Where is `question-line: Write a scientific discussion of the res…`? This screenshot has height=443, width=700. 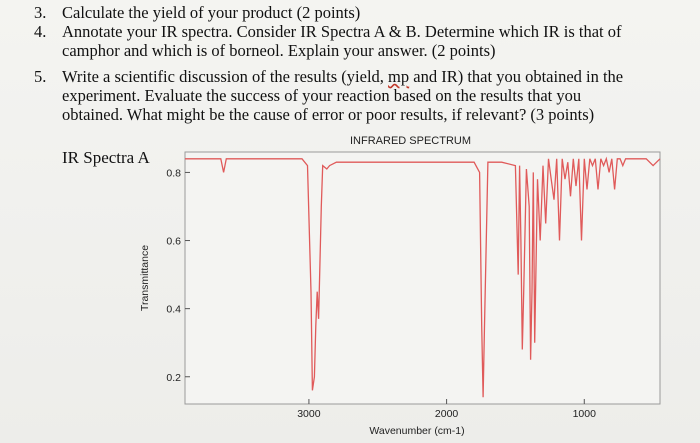
question-line: Write a scientific discussion of the res… is located at coordinates (380, 76).